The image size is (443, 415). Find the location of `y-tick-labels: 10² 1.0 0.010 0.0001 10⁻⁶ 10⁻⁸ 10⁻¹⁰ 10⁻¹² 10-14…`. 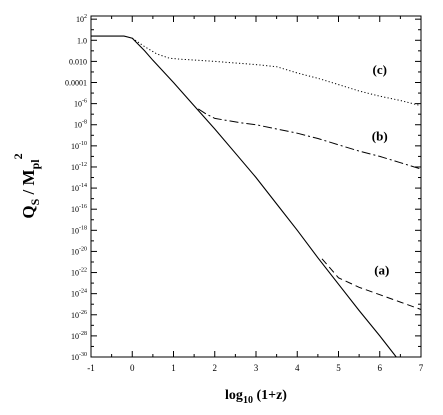

y-tick-labels: 10² 1.0 0.010 0.0001 10⁻⁶ 10⁻⁸ 10⁻¹⁰ 10⁻¹² 10-14… is located at coordinates (76, 188).